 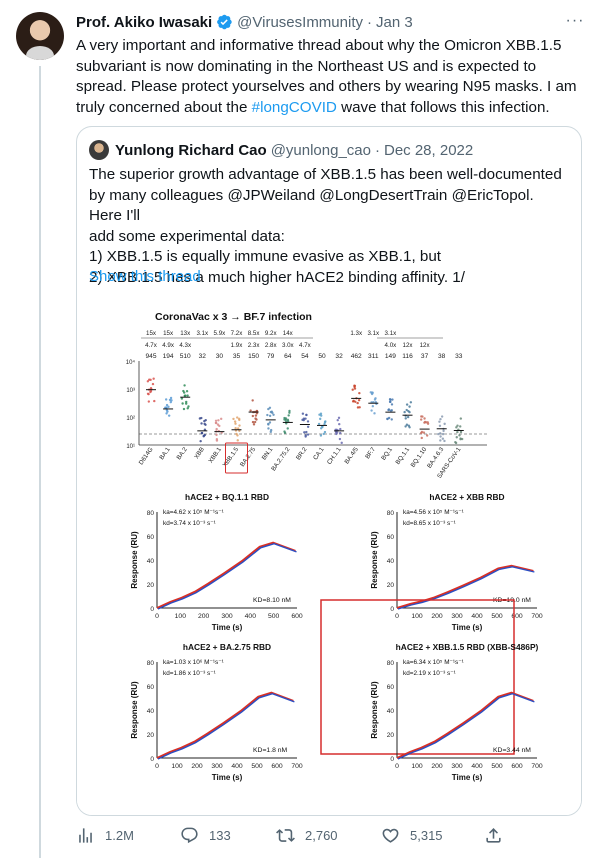 I want to click on views-action: 1.2M, so click(x=105, y=835).